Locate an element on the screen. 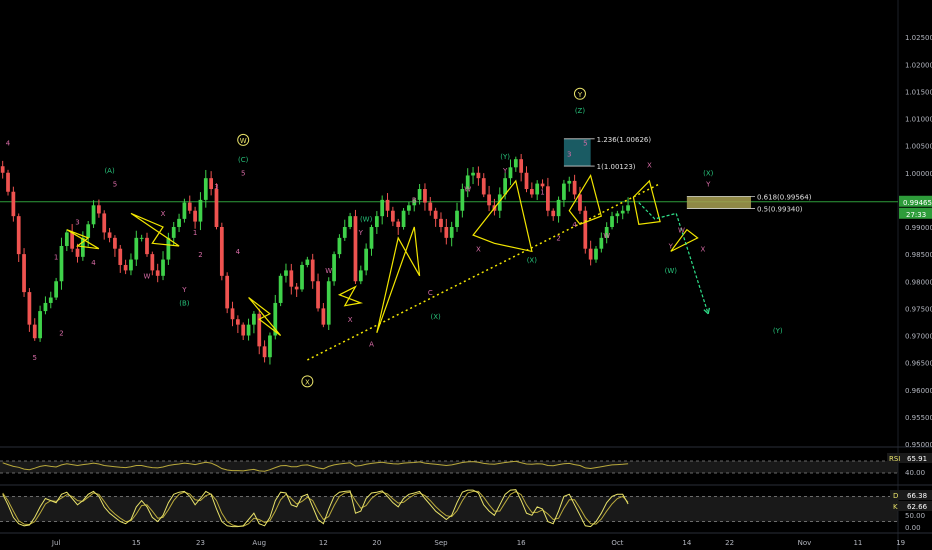 The image size is (932, 550). stoch-k-line is located at coordinates (315, 508).